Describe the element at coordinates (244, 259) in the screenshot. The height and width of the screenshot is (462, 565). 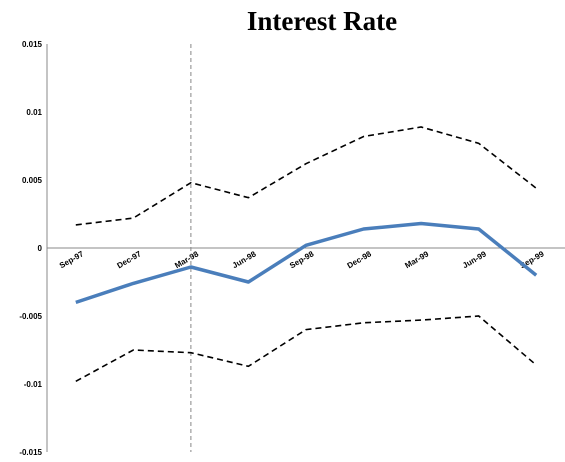
I see `x-tick-label: Jun-98` at that location.